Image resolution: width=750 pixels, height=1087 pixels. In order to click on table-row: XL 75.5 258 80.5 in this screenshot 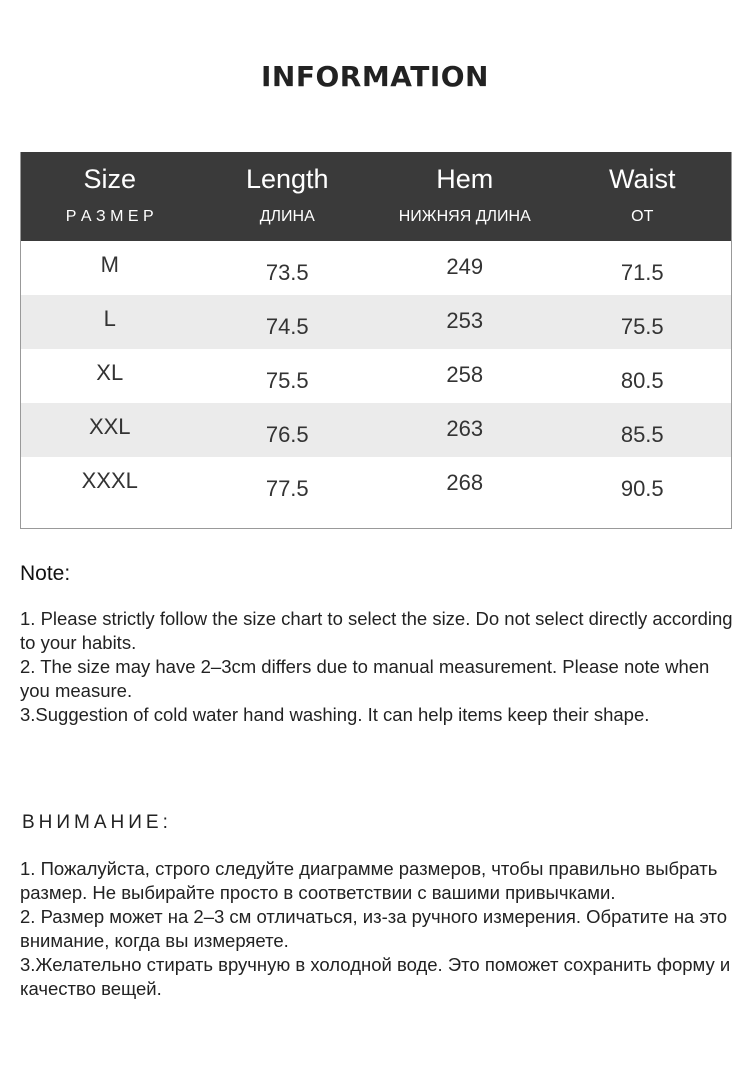, I will do `click(376, 376)`.